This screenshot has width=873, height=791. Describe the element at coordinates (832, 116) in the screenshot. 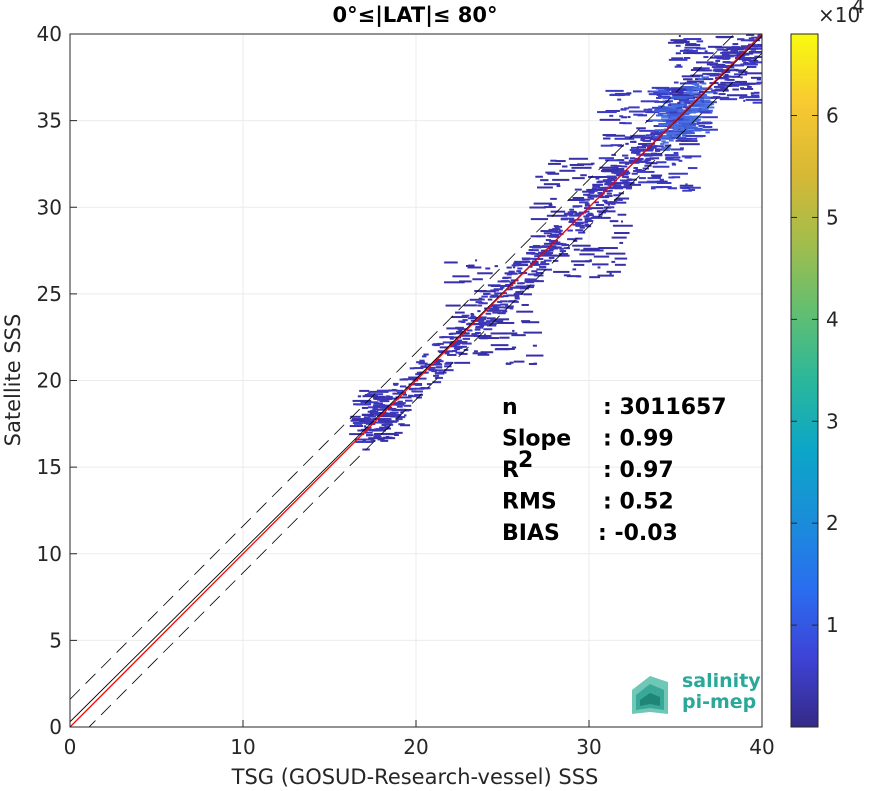

I see `colorbar-tick-label: 6` at that location.